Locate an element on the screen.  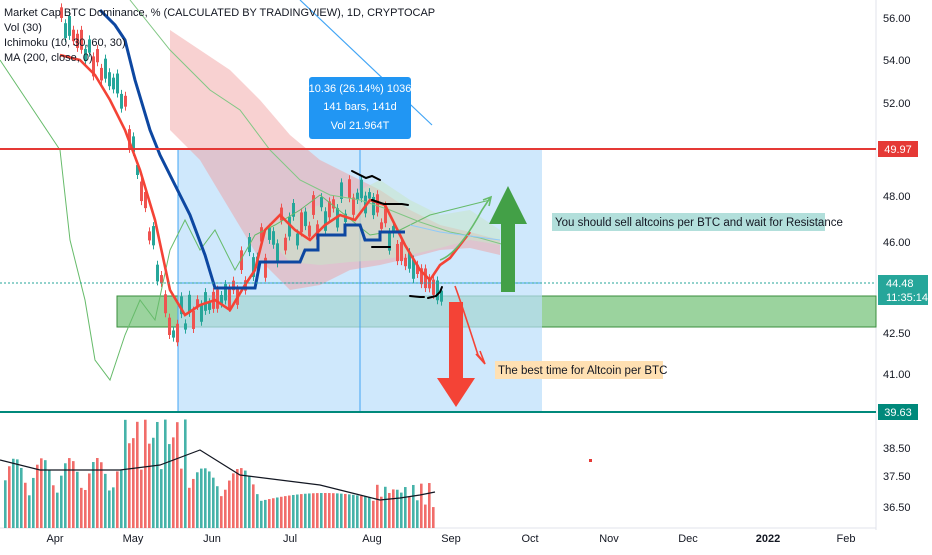
resistance-tag is located at coordinates (898, 149).